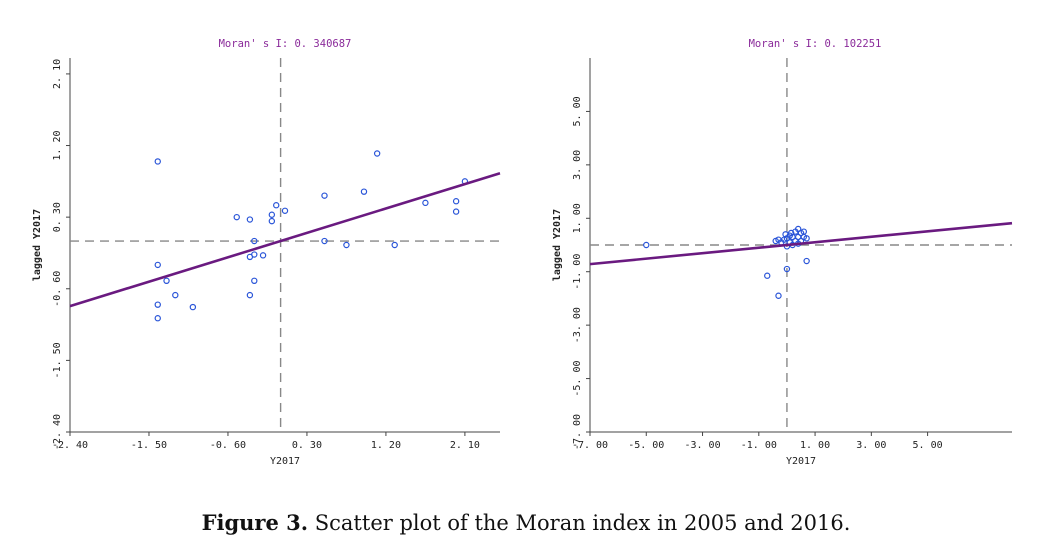 The width and height of the screenshot is (1052, 560). Describe the element at coordinates (307, 445) in the screenshot. I see `left-x-tick-label: 0. 30` at that location.